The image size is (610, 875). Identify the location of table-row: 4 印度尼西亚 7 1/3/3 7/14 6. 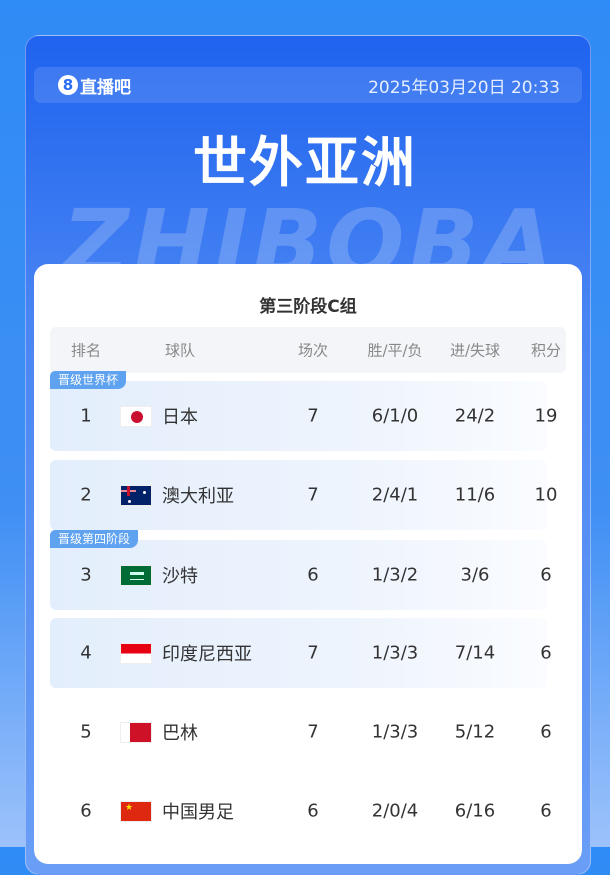
(301, 653).